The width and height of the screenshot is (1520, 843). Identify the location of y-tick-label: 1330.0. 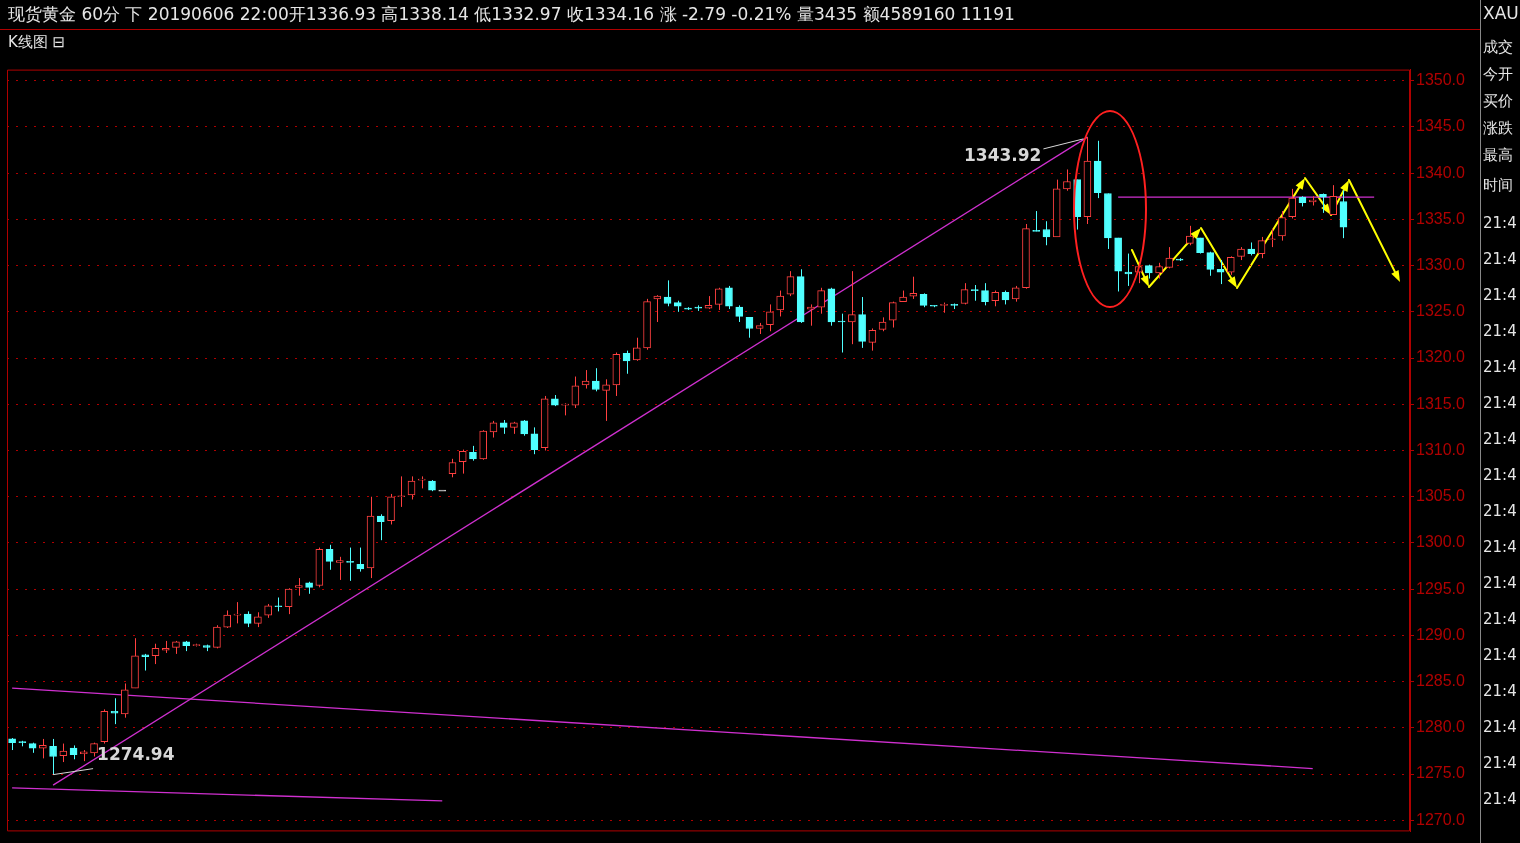
(1441, 264).